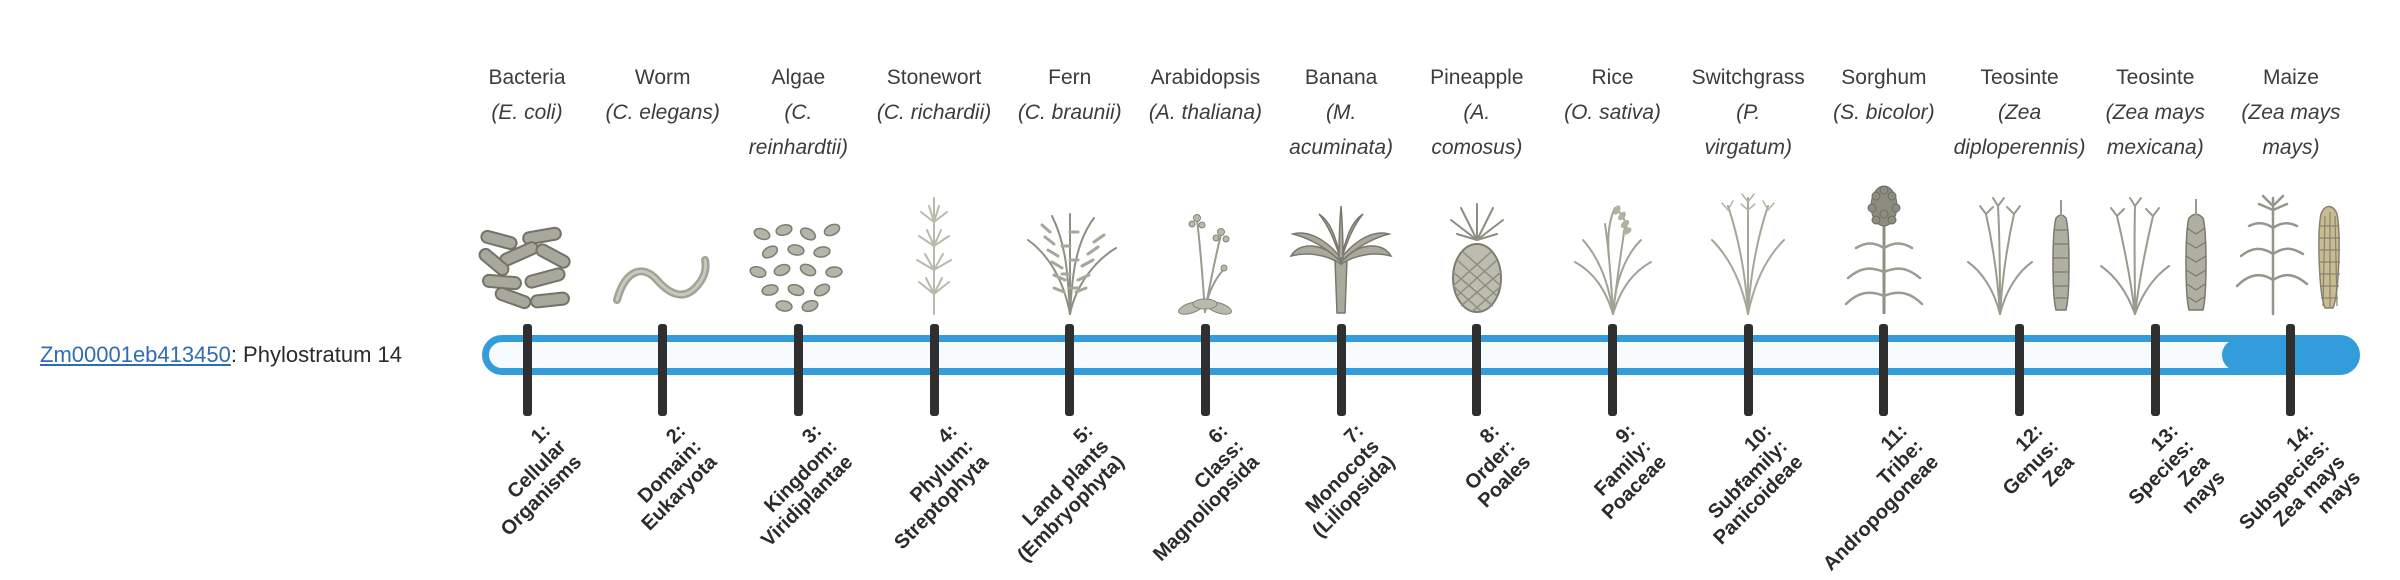  What do you see at coordinates (663, 95) in the screenshot?
I see `organism-label-worm: Worm (C. elegans)` at bounding box center [663, 95].